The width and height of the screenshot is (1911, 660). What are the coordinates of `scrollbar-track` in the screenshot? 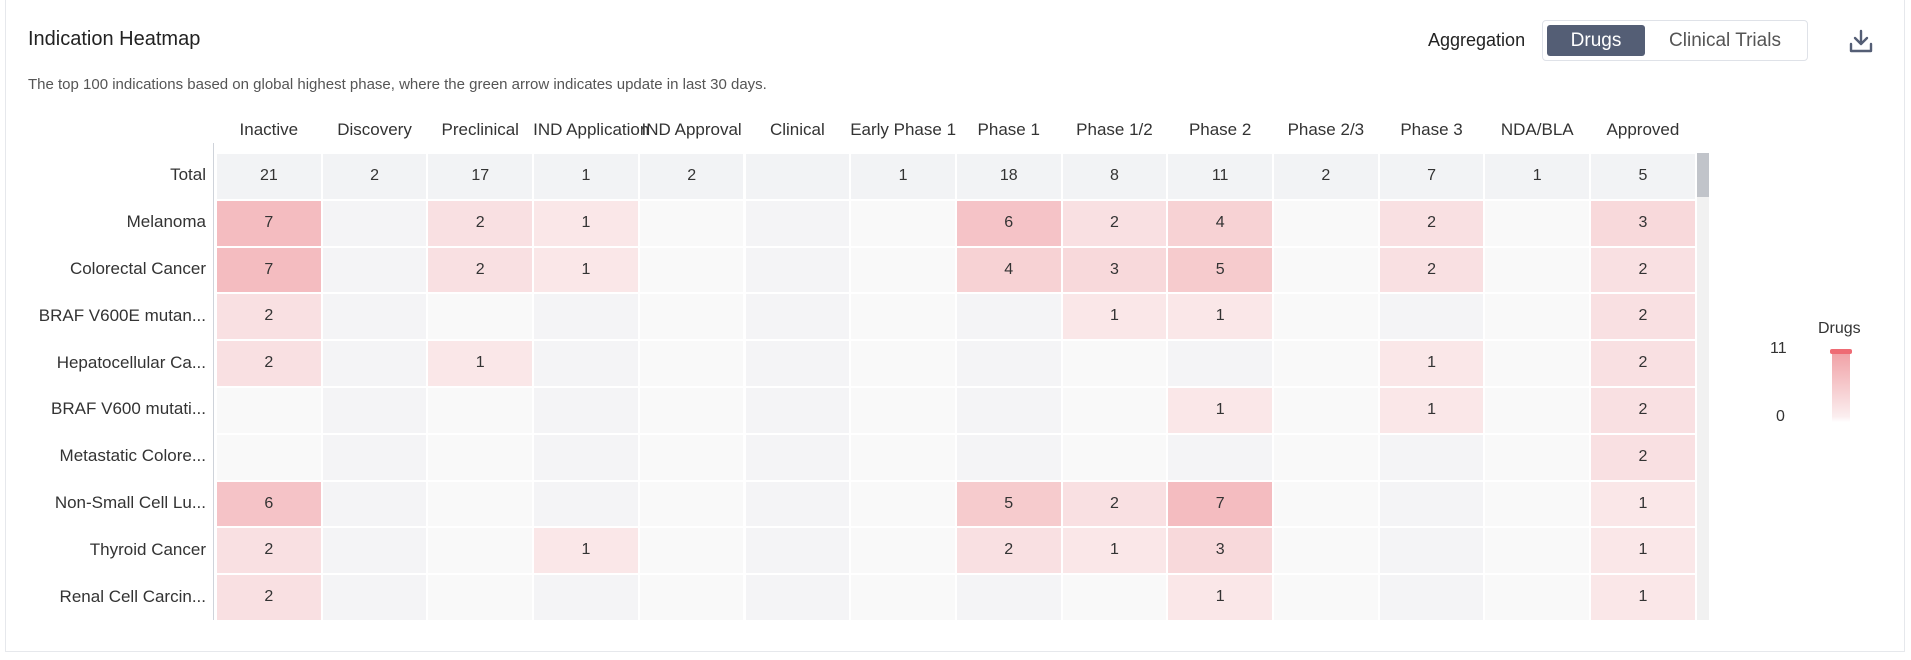 It's located at (1703, 386).